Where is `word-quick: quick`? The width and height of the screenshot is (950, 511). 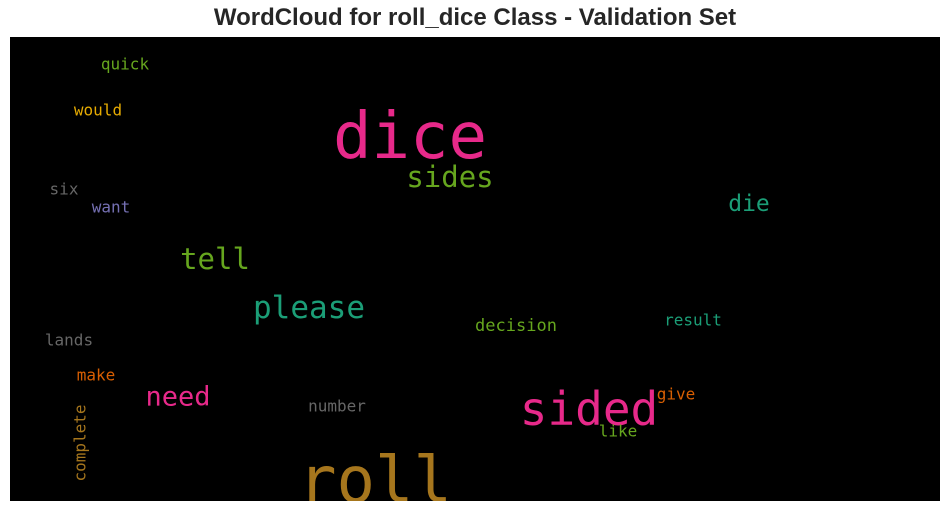
word-quick: quick is located at coordinates (125, 64).